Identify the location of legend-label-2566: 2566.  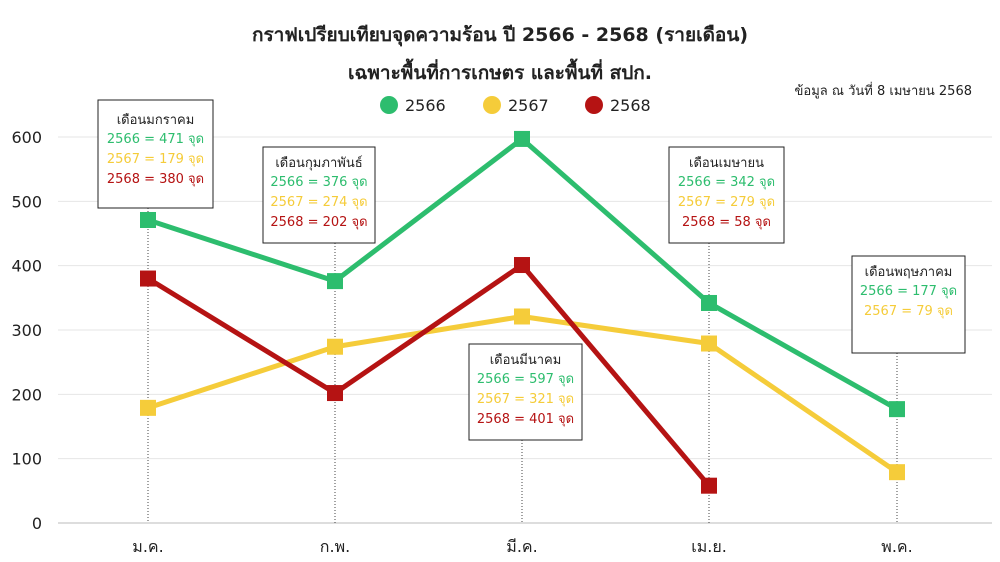
(425, 105).